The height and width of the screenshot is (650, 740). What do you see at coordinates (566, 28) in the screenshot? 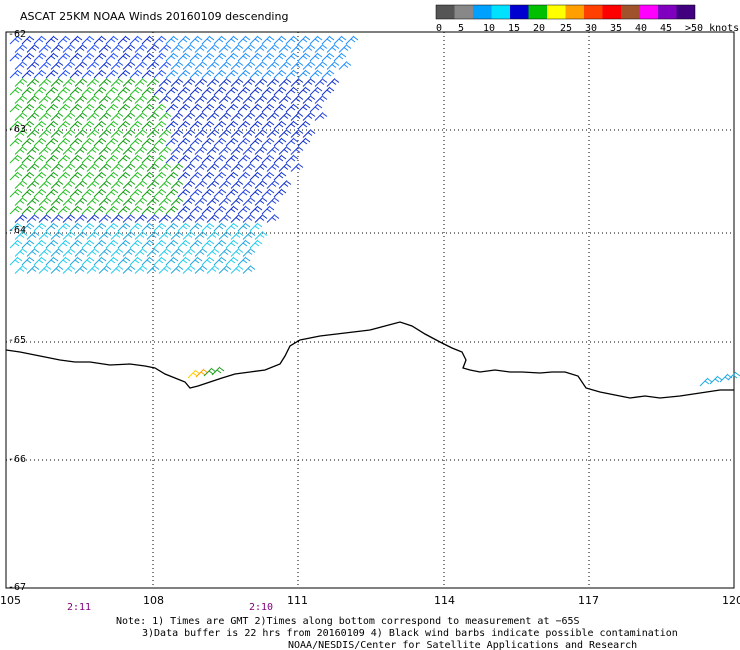
I see `legend-tick-label: 25` at bounding box center [566, 28].